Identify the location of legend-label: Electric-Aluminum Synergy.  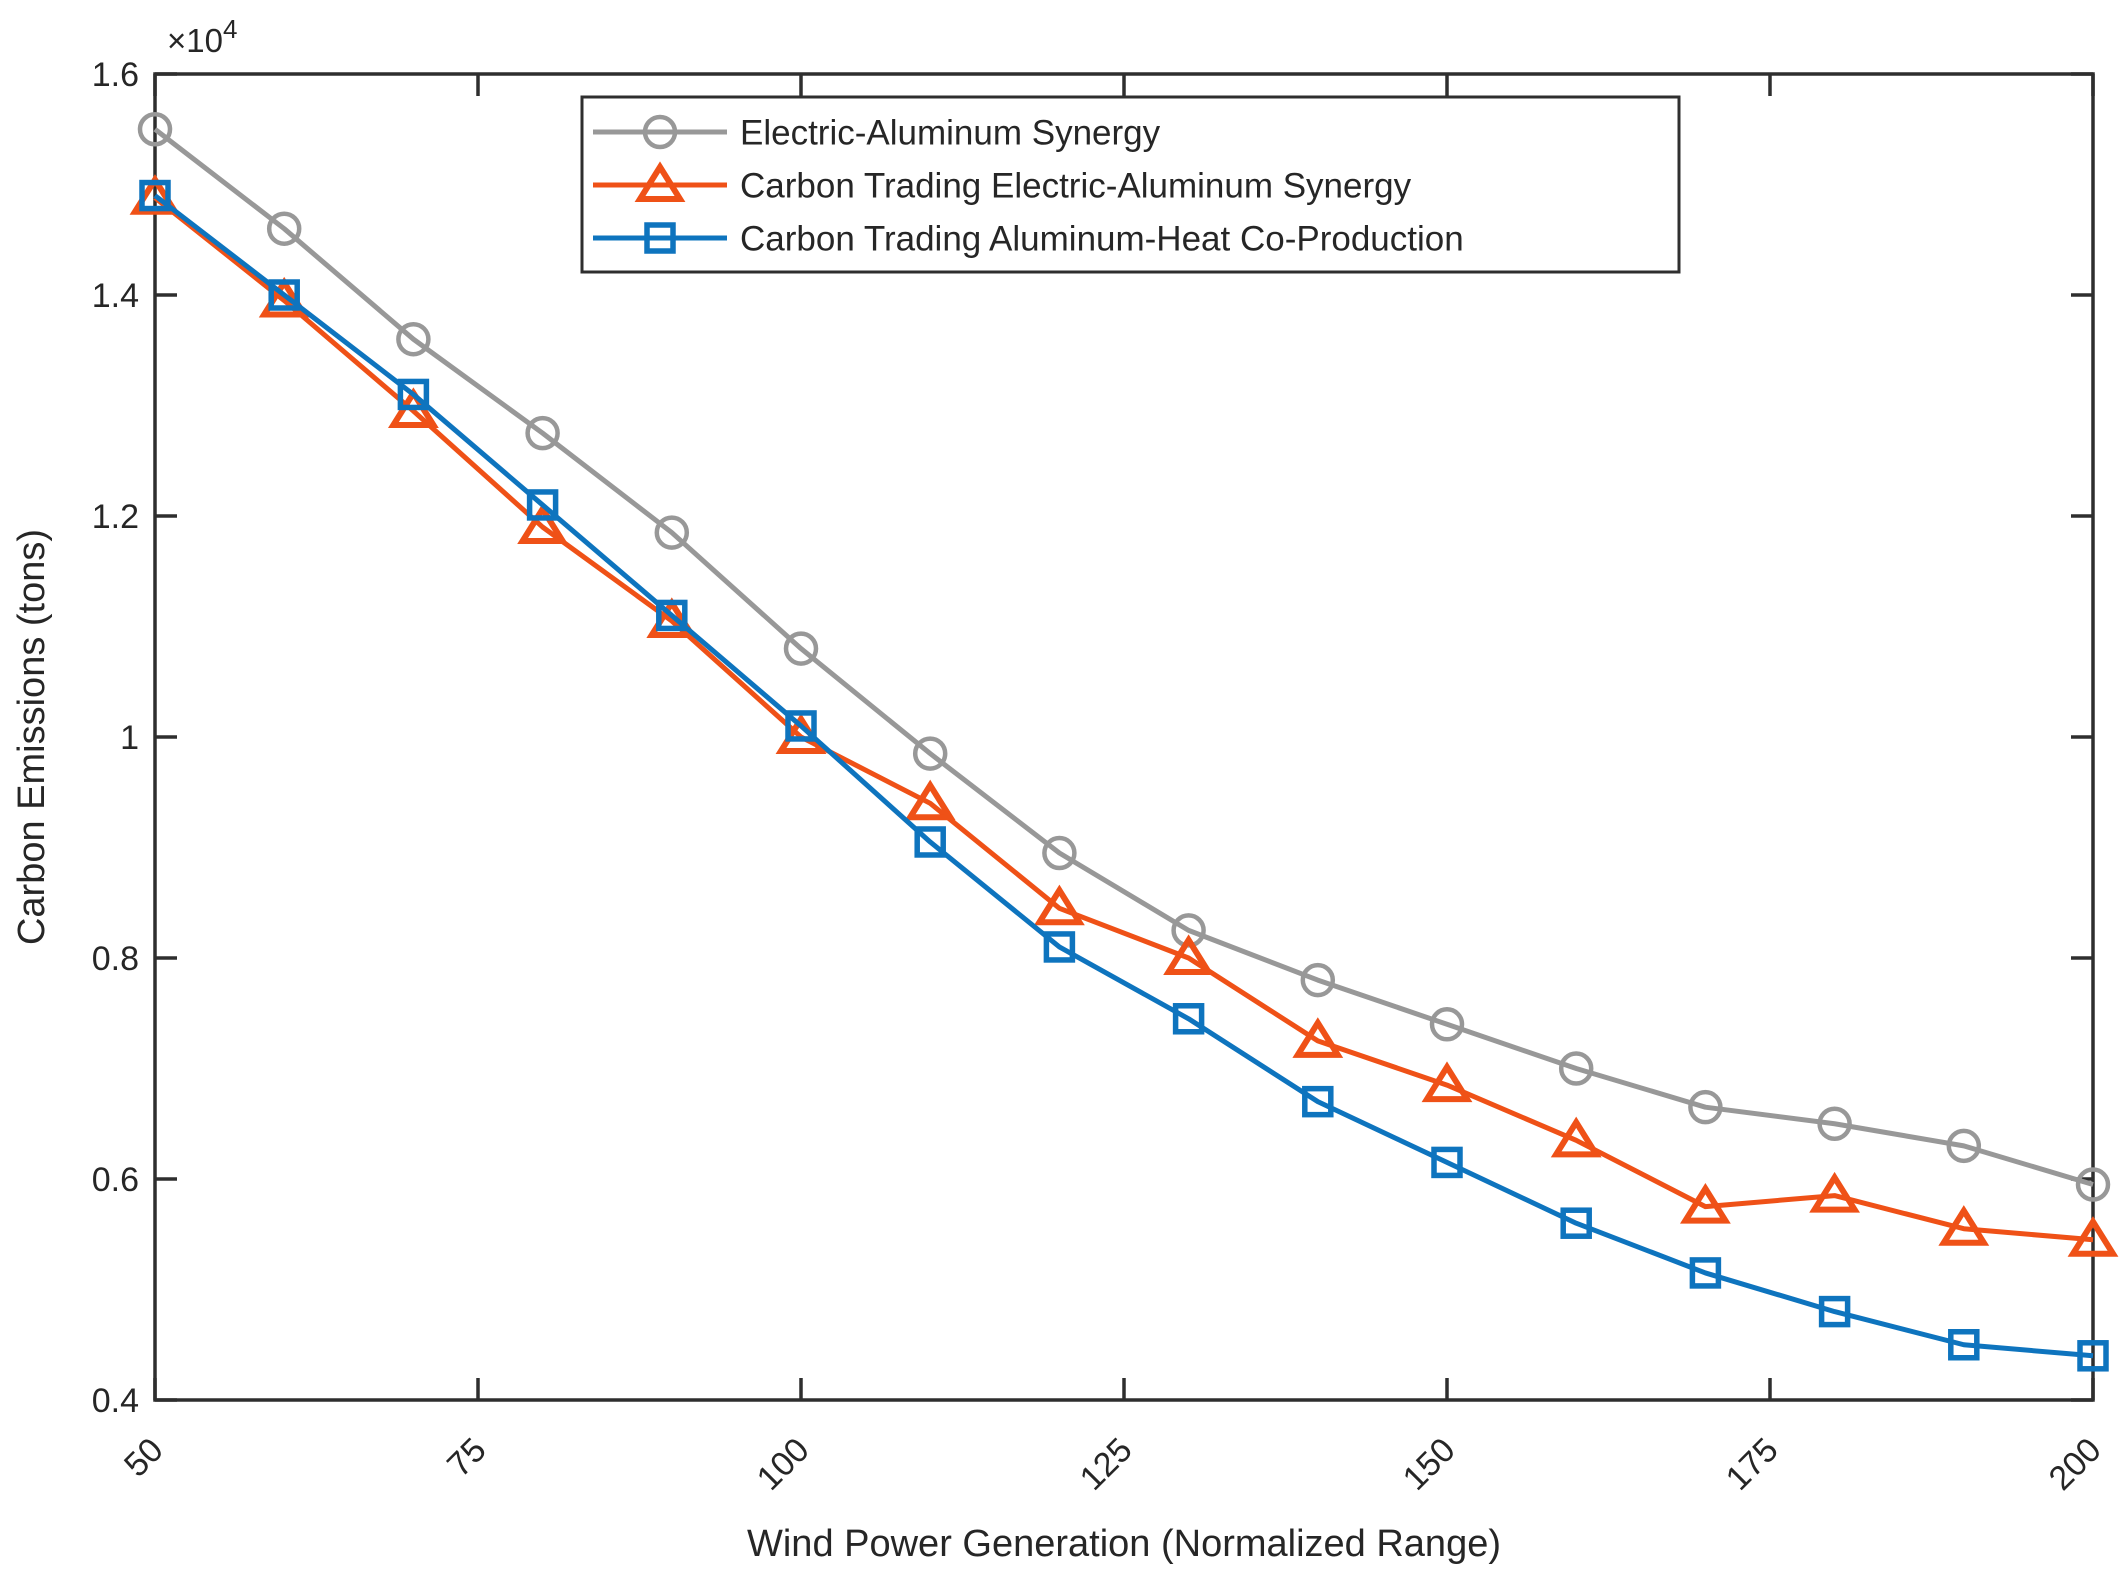
(950, 132).